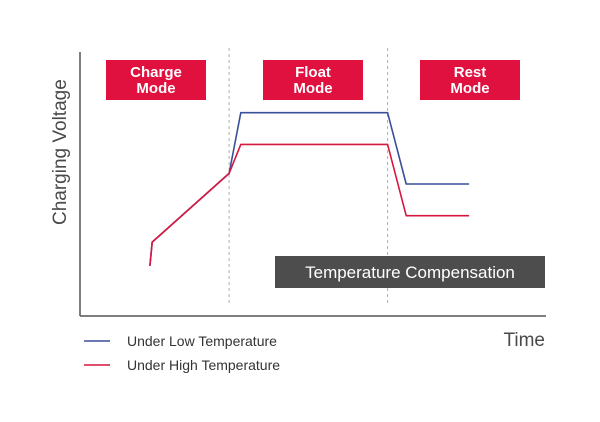 The height and width of the screenshot is (422, 600). What do you see at coordinates (313, 72) in the screenshot?
I see `mode-label-line: Float` at bounding box center [313, 72].